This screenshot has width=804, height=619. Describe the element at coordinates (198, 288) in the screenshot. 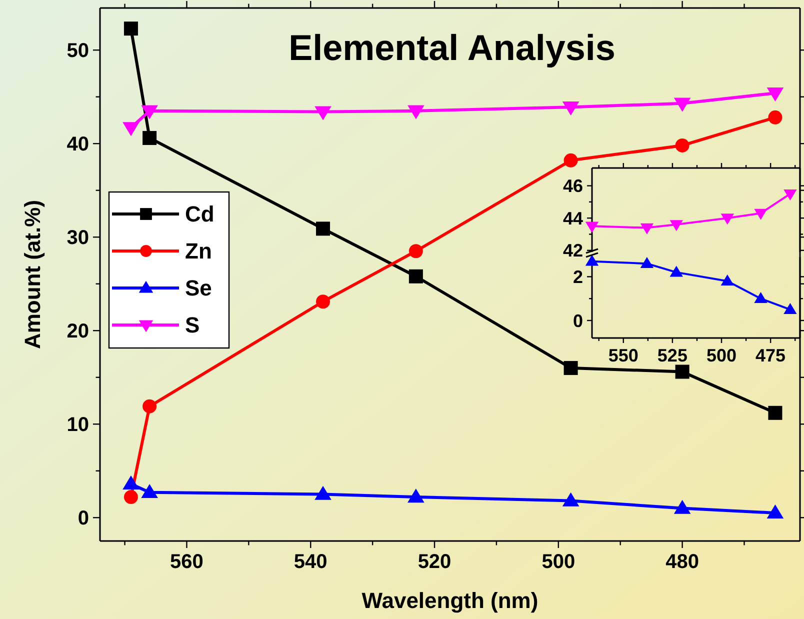

I see `legend-label: Se` at that location.